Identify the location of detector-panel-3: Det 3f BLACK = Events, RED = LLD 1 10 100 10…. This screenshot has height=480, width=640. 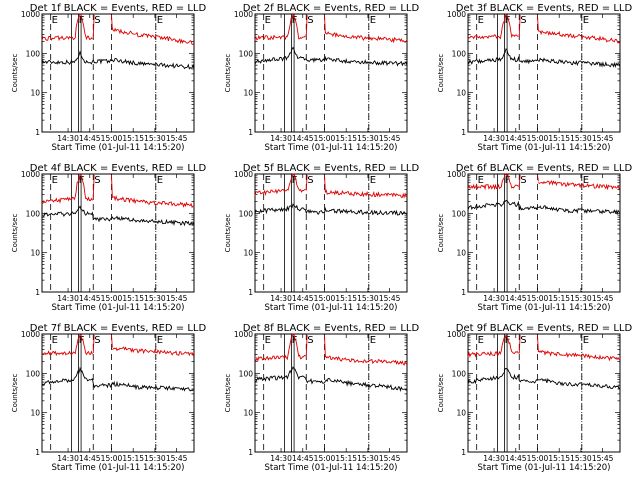
(534, 78).